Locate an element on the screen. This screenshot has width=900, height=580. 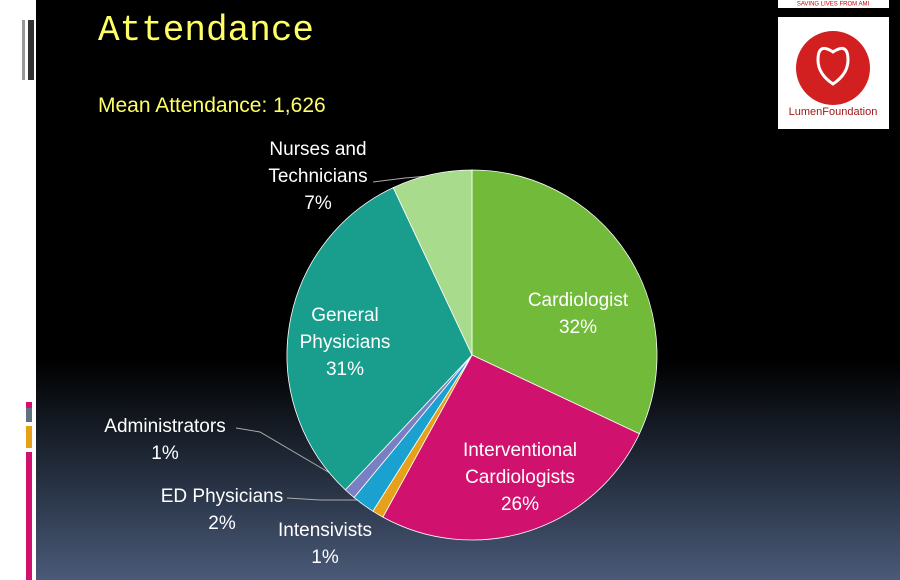
slice-label: General Physicians 31% is located at coordinates (345, 342).